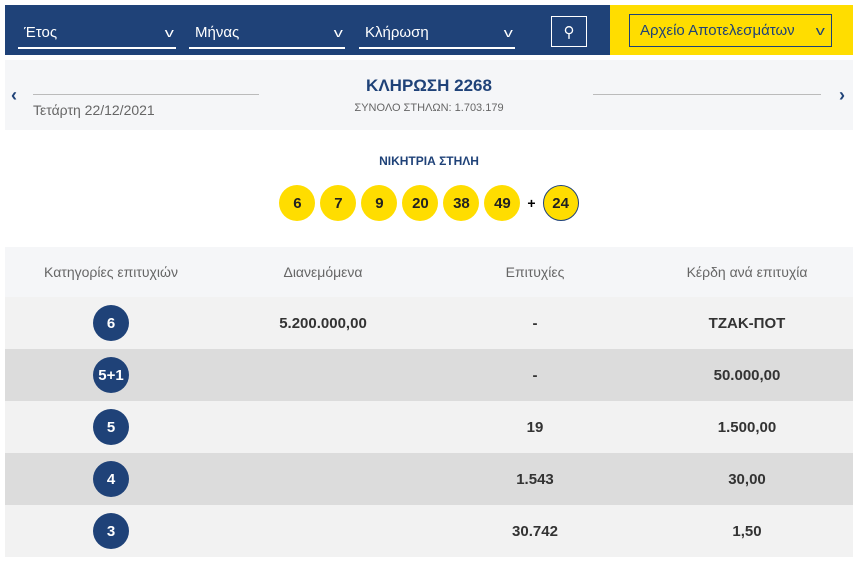  What do you see at coordinates (535, 427) in the screenshot?
I see `winners: 19` at bounding box center [535, 427].